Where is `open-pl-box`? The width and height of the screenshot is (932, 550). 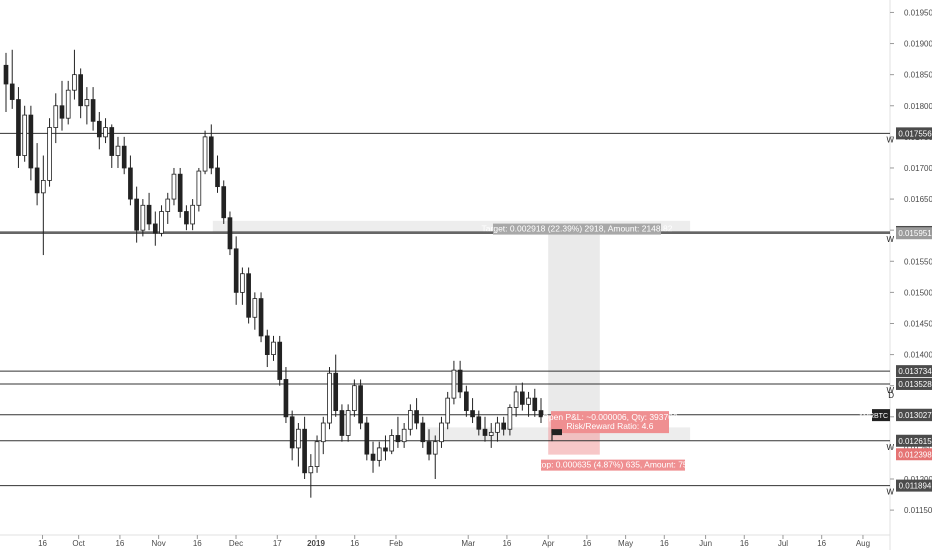 open-pl-box is located at coordinates (610, 422).